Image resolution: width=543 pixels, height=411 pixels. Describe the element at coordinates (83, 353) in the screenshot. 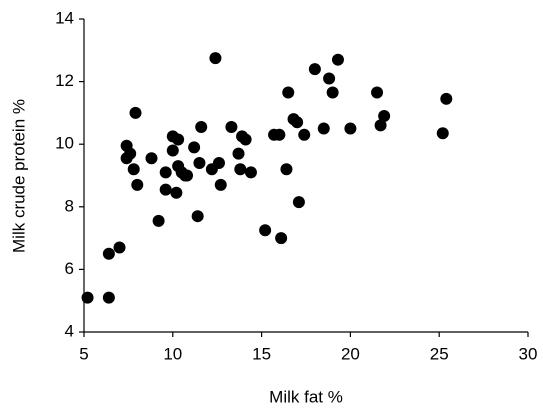

I see `x-tick-label: 5` at that location.